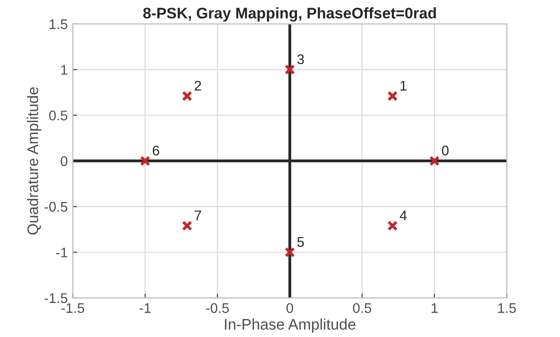 The width and height of the screenshot is (560, 337). I want to click on y-tick-label: 1.5, so click(59, 24).